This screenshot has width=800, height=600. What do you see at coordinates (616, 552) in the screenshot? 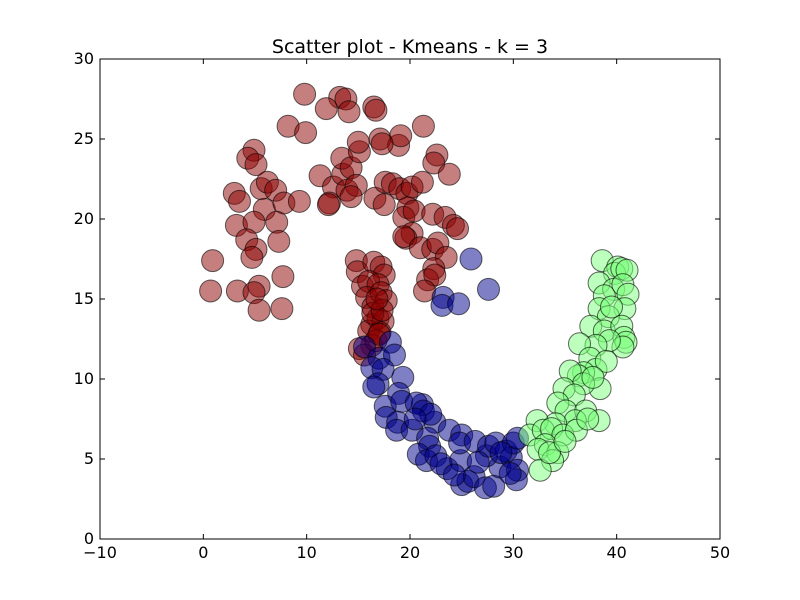
I see `x-tick-label: 40` at bounding box center [616, 552].